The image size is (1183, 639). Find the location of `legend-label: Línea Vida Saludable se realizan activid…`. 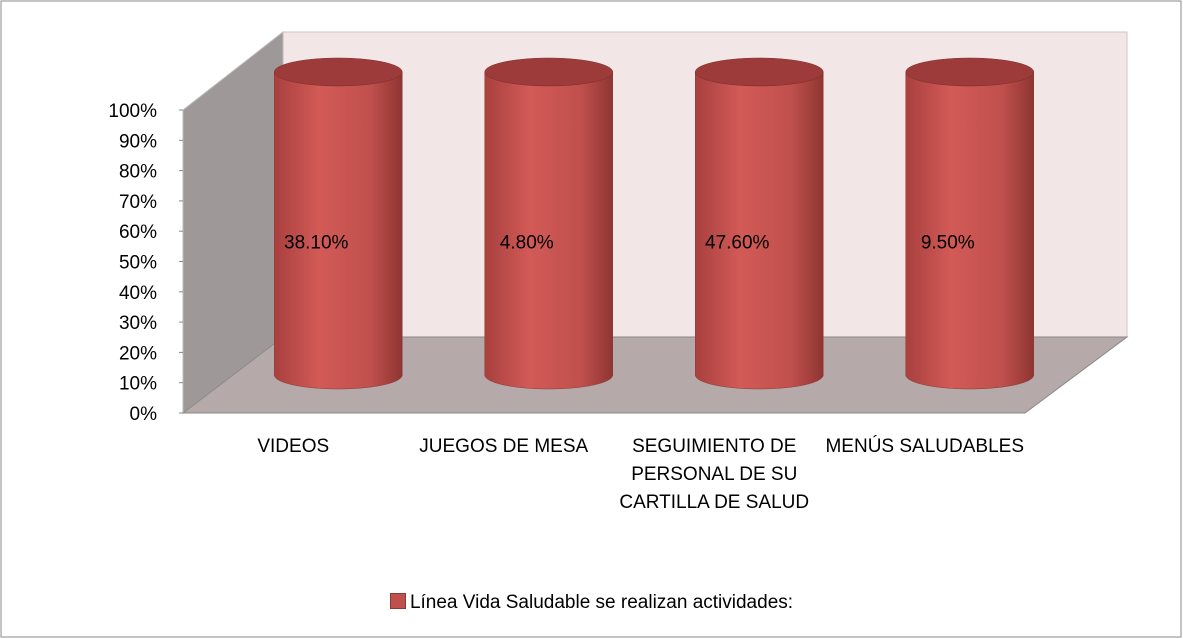

legend-label: Línea Vida Saludable se realizan activid… is located at coordinates (601, 602).